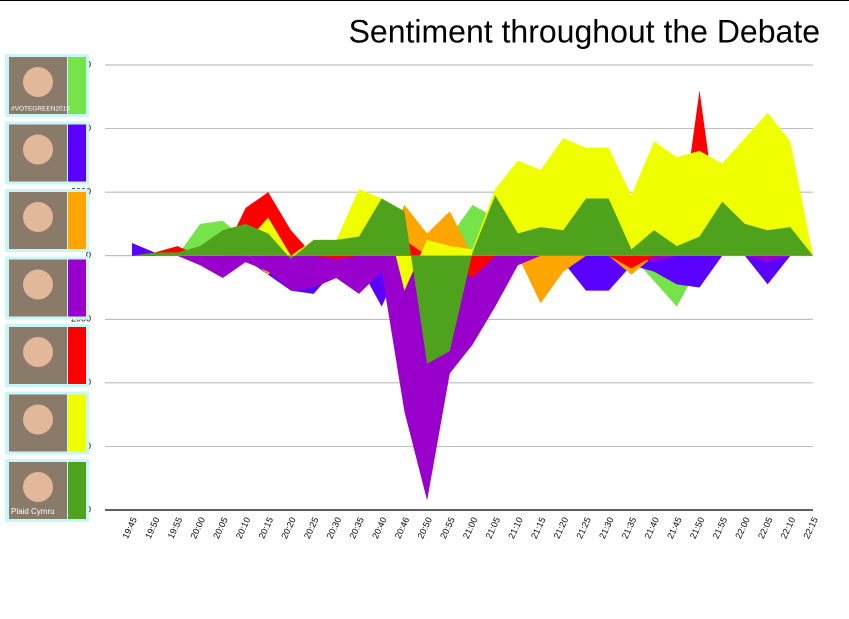 This screenshot has height=619, width=849. Describe the element at coordinates (810, 528) in the screenshot. I see `x-tick-label: 22:15` at that location.